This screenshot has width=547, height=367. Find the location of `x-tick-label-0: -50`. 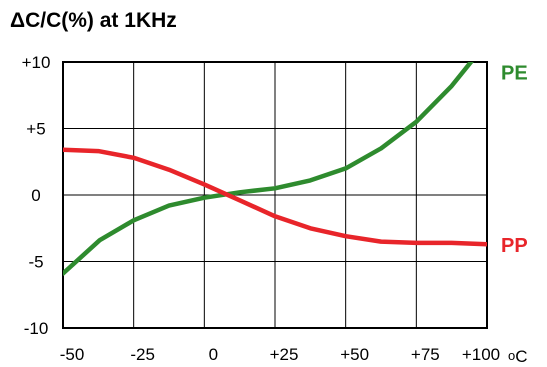

x-tick-label-0: -50 is located at coordinates (72, 354).